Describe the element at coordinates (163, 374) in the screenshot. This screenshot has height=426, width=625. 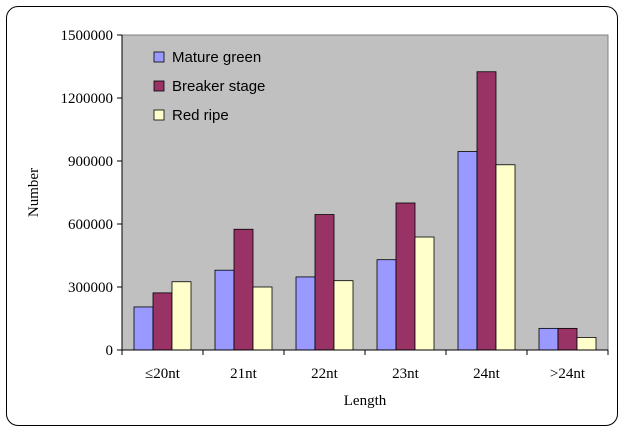
I see `x-tick-label: ≤20nt` at that location.